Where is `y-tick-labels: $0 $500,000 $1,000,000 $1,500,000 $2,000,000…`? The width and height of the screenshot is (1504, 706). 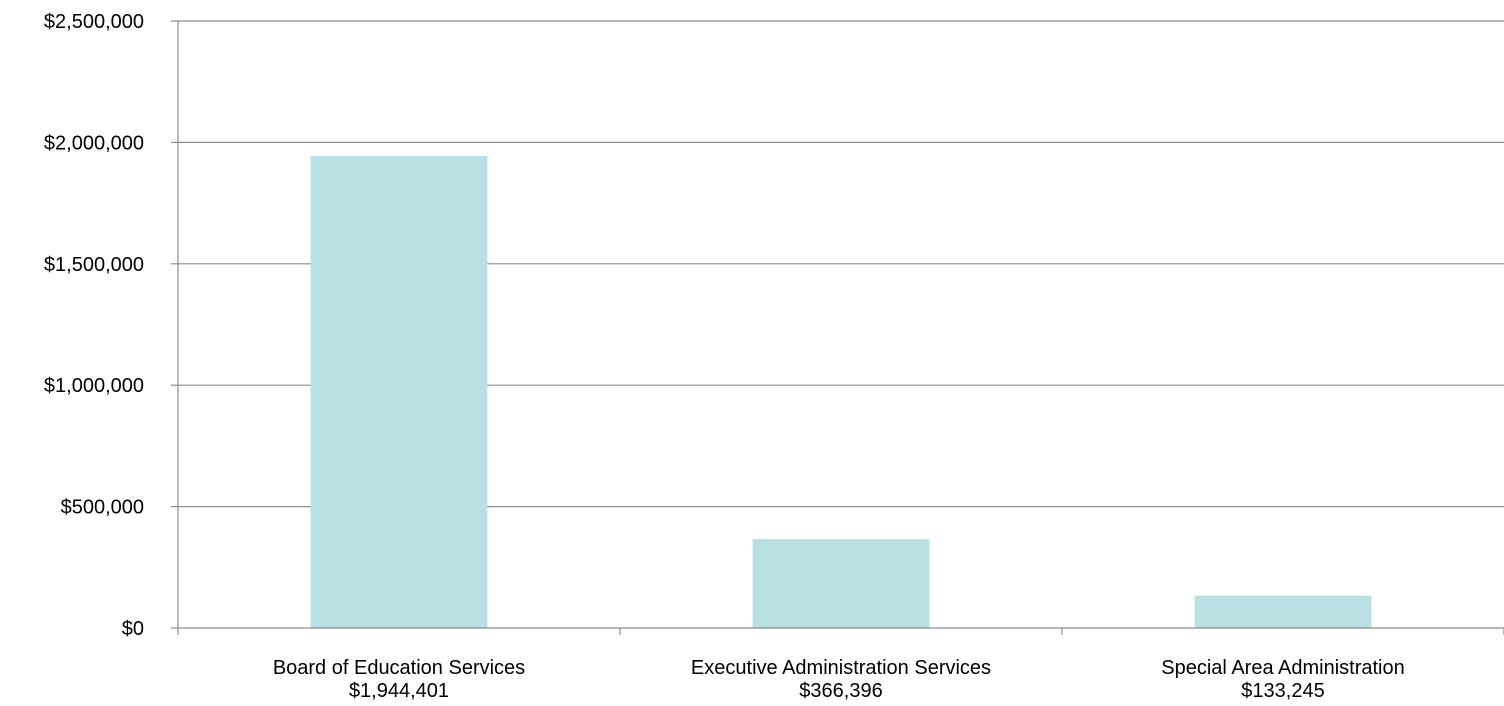
y-tick-labels: $0 $500,000 $1,000,000 $1,500,000 $2,000,000… is located at coordinates (94, 325).